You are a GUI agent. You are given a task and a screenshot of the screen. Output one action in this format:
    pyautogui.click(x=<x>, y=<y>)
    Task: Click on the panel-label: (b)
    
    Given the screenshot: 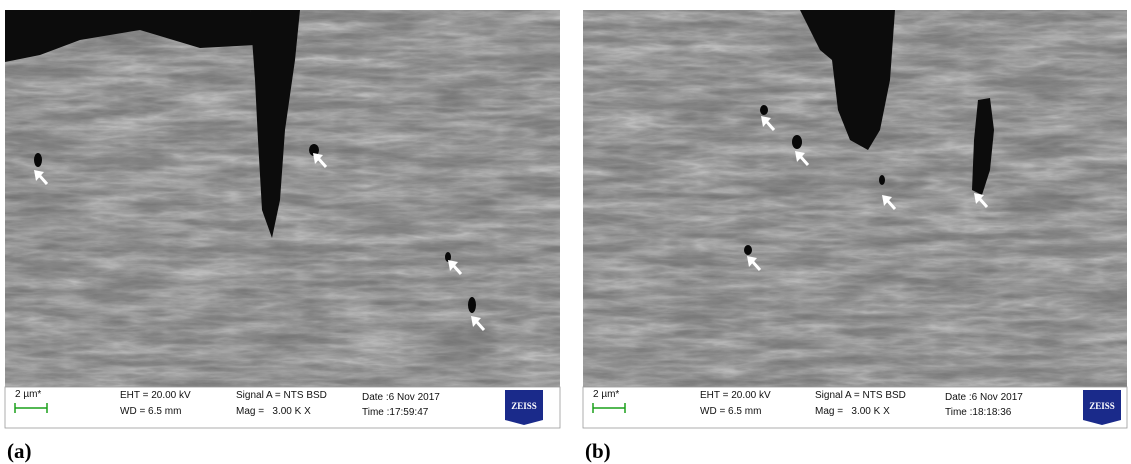 What is the action you would take?
    pyautogui.click(x=598, y=451)
    